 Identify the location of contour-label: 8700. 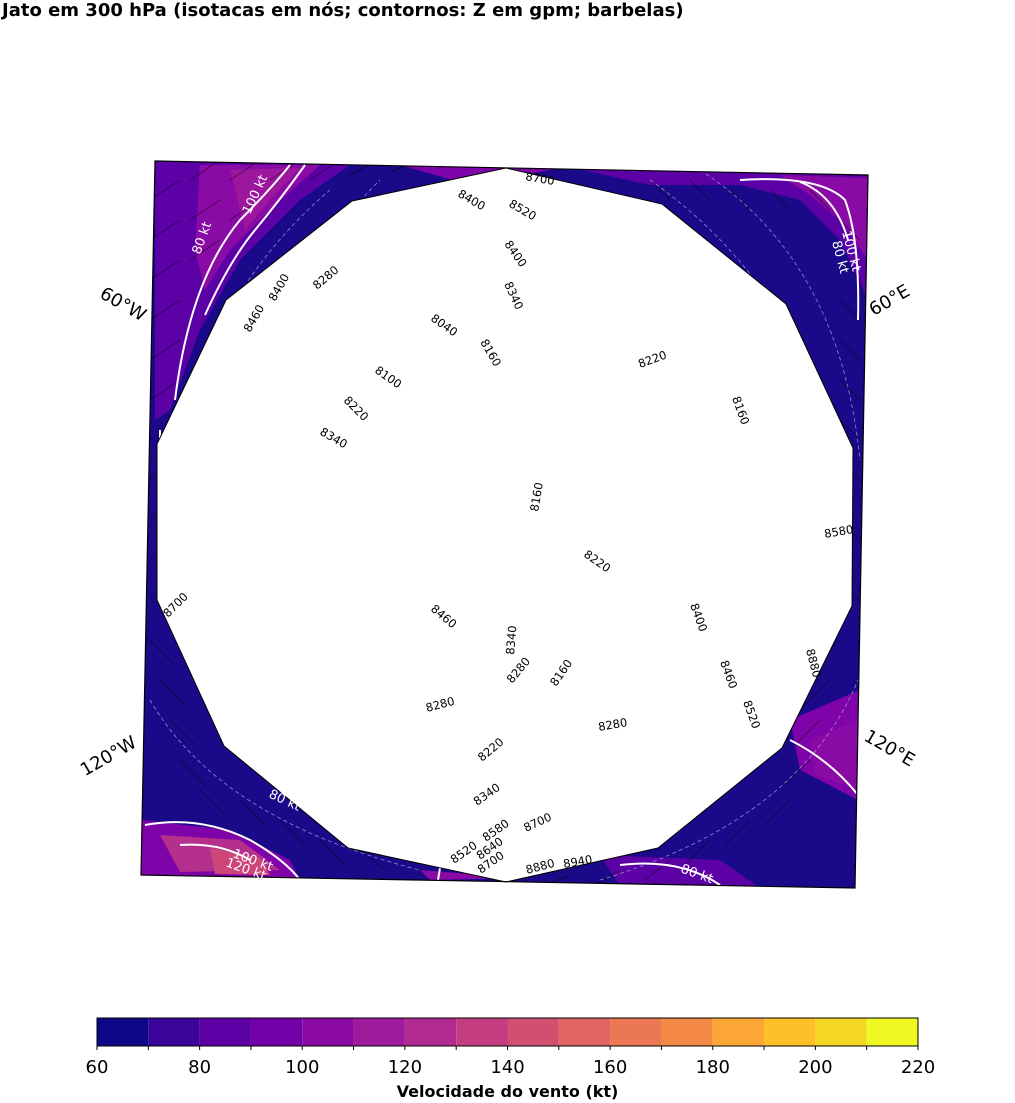
(539, 178).